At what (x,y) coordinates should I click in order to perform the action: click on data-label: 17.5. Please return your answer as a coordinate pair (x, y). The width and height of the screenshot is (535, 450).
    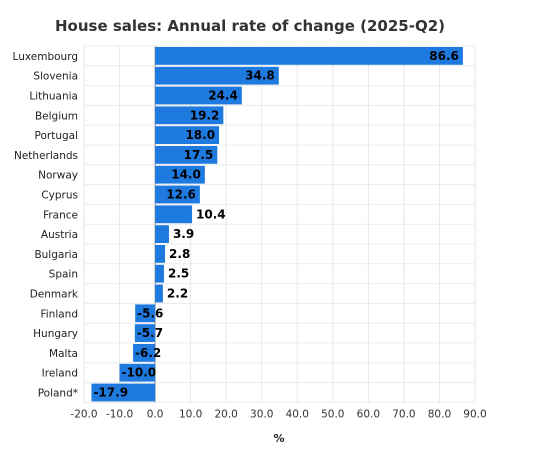
    Looking at the image, I should click on (199, 155).